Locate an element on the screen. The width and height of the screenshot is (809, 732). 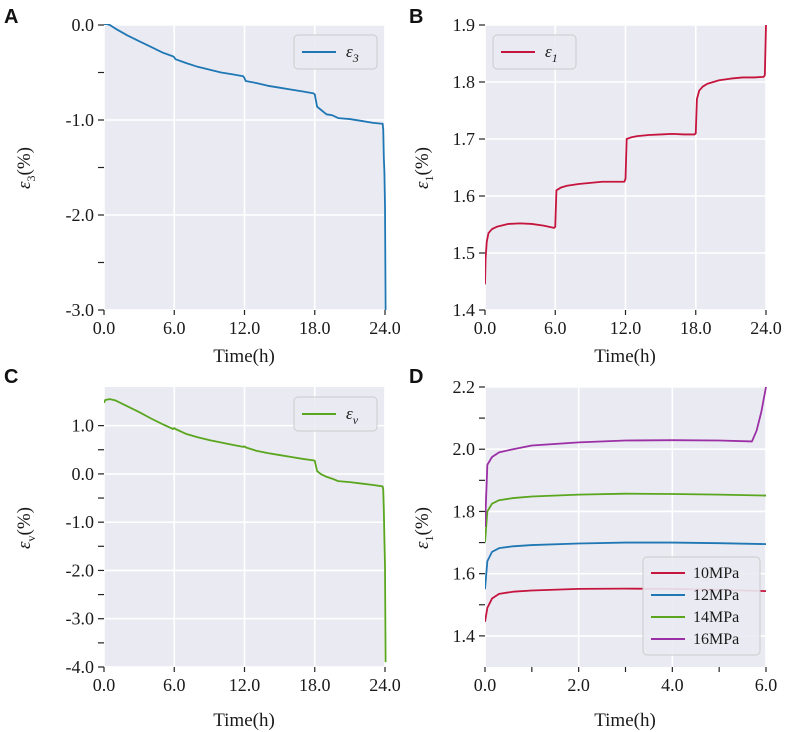
x-tick-label: 4.0 is located at coordinates (672, 685).